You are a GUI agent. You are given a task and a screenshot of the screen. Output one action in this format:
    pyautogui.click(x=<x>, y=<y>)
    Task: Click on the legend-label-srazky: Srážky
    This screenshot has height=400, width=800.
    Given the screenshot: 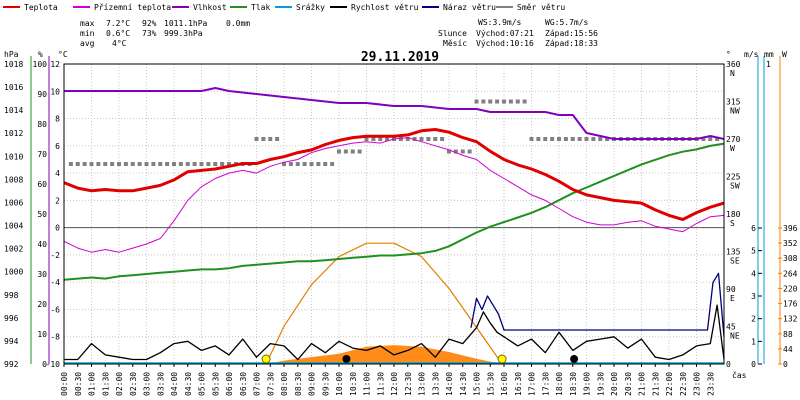 What is the action you would take?
    pyautogui.click(x=310, y=7)
    